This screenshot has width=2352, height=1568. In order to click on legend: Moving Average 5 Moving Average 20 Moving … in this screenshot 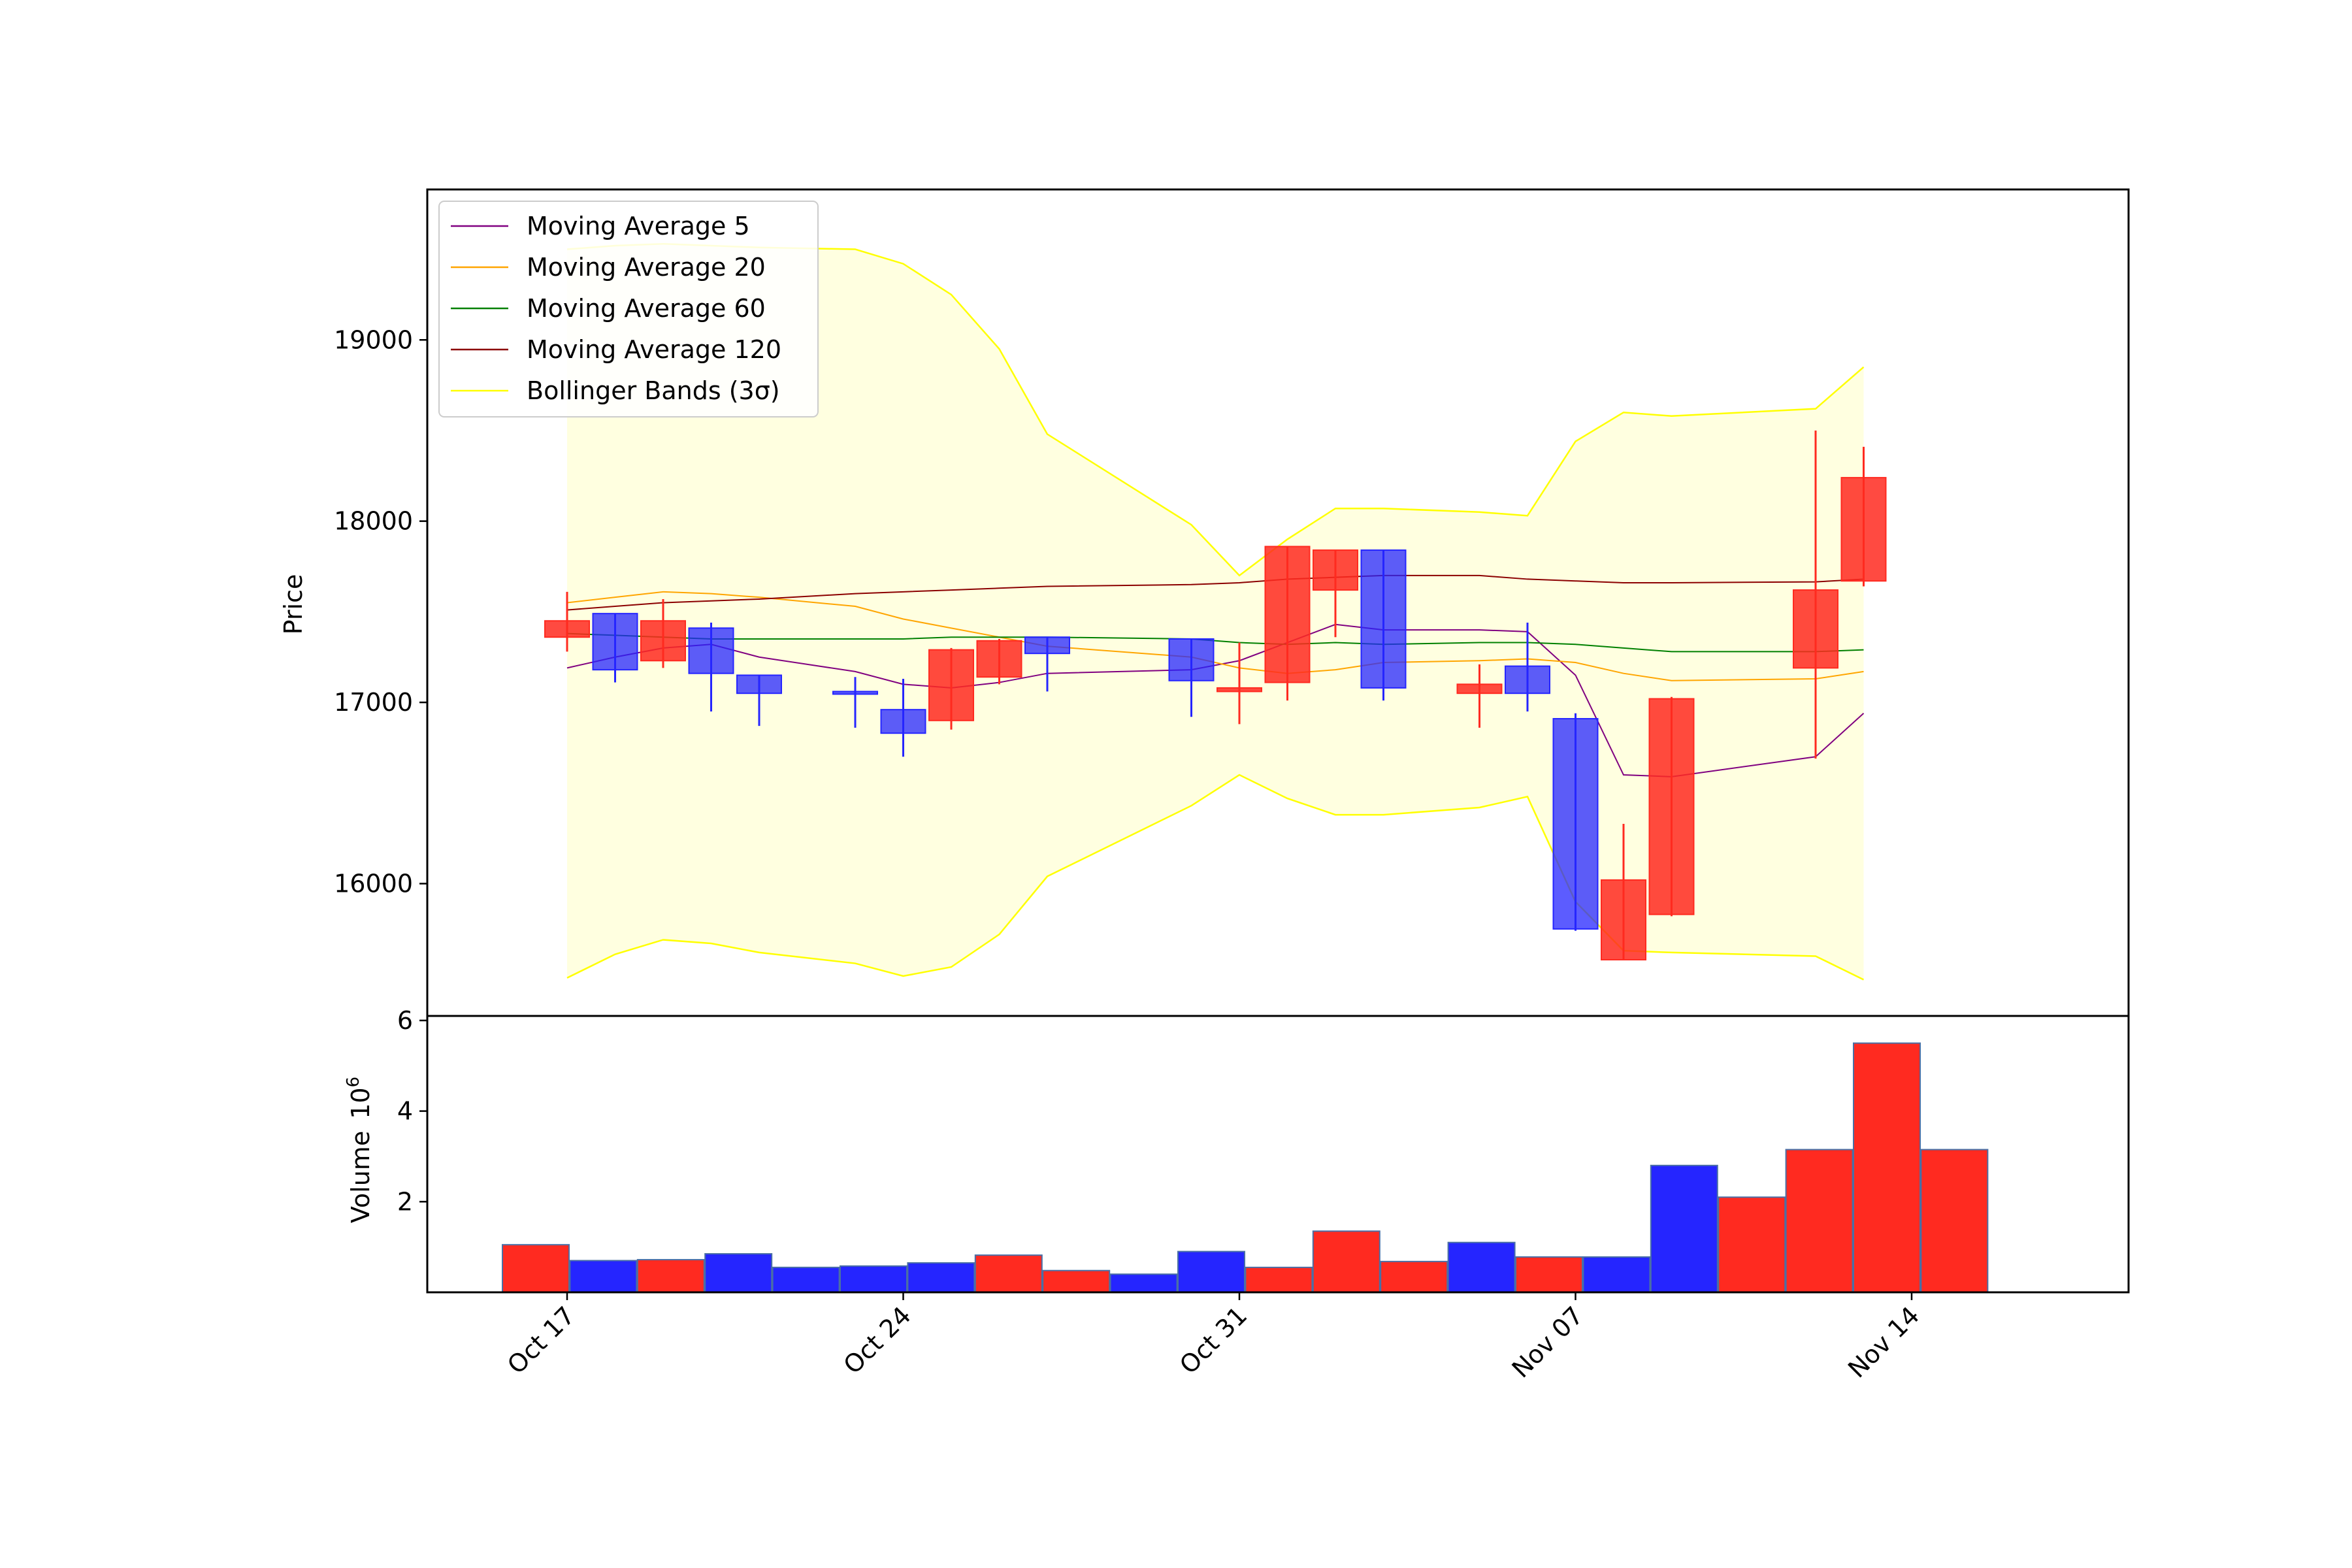, I will do `click(628, 309)`.